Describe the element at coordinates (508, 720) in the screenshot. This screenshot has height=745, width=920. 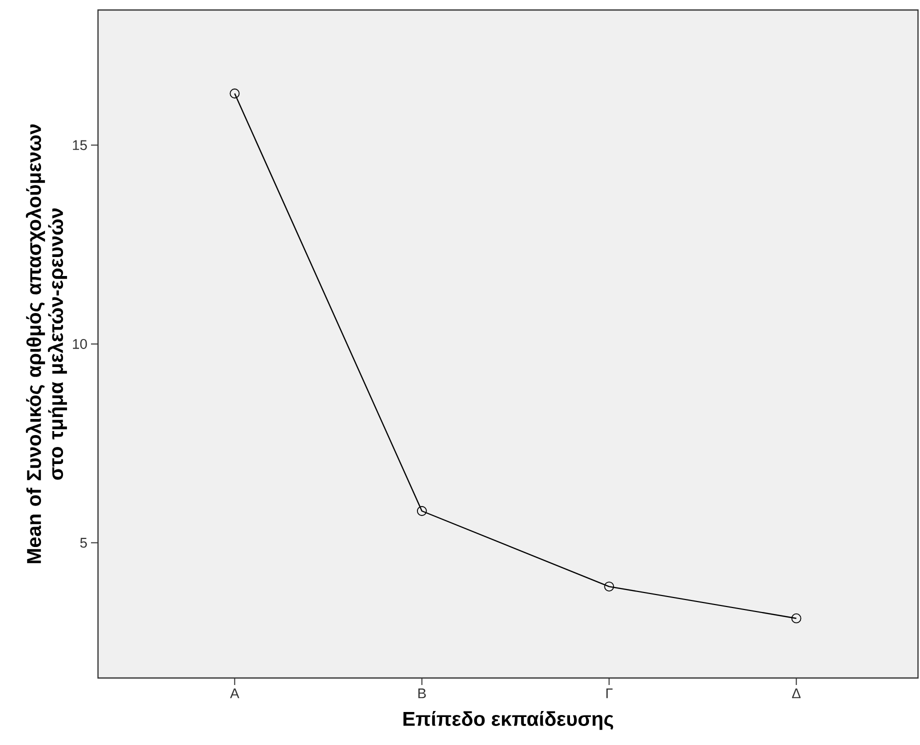
I see `x-axis-title: Επίπεδο εκπαίδευσης` at that location.